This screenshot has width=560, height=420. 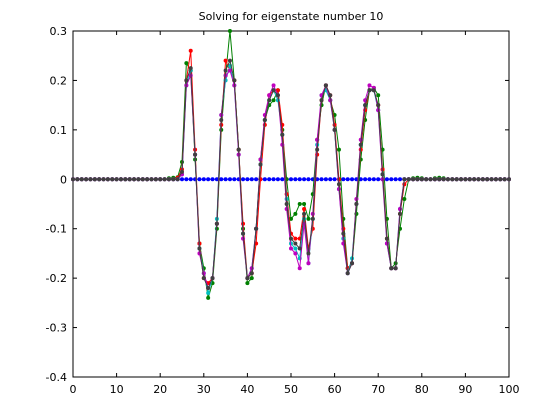 What do you see at coordinates (335, 389) in the screenshot?
I see `x-tick-label: 60` at bounding box center [335, 389].